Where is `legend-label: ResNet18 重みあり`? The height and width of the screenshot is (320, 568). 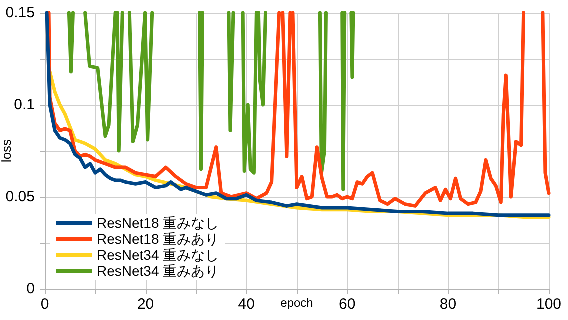
legend-label: ResNet18 重みあり is located at coordinates (158, 239).